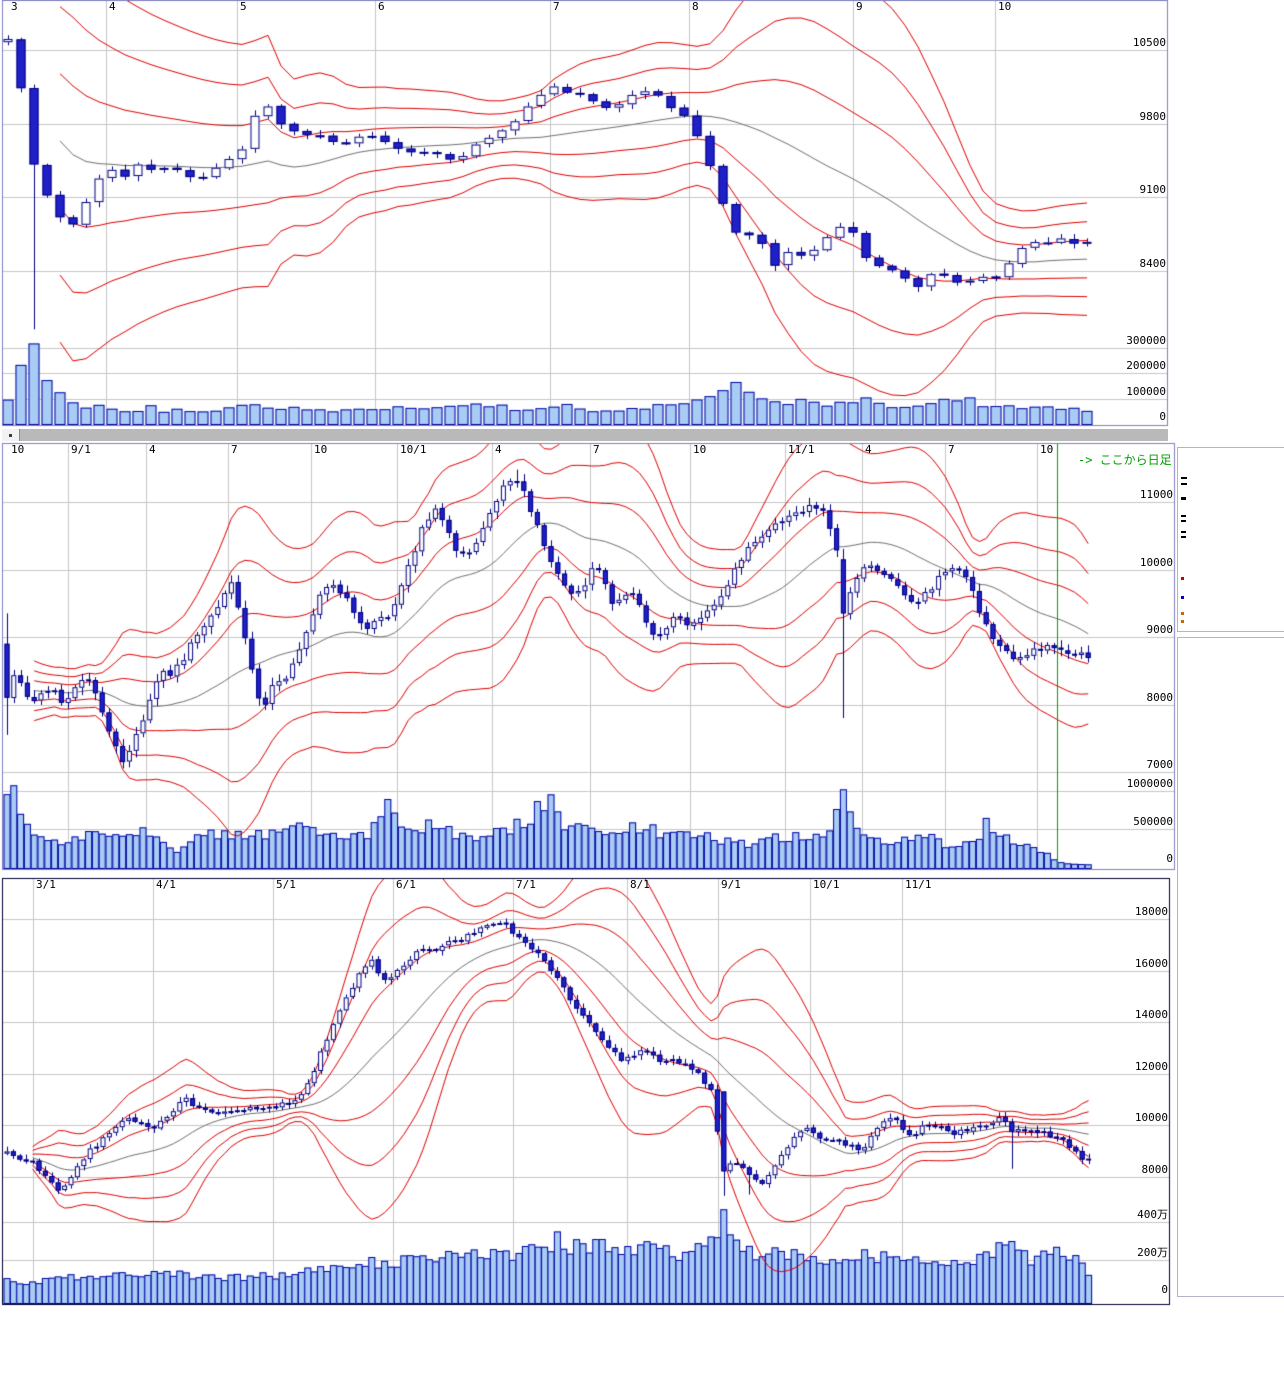 Image resolution: width=1284 pixels, height=1380 pixels. Describe the element at coordinates (1153, 263) in the screenshot. I see `price-axis-label: 8400` at that location.